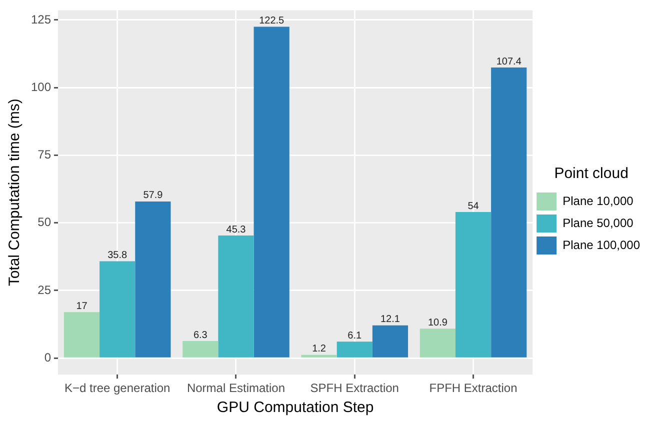 The height and width of the screenshot is (423, 658). I want to click on legend-label: Plane 10,000, so click(598, 201).